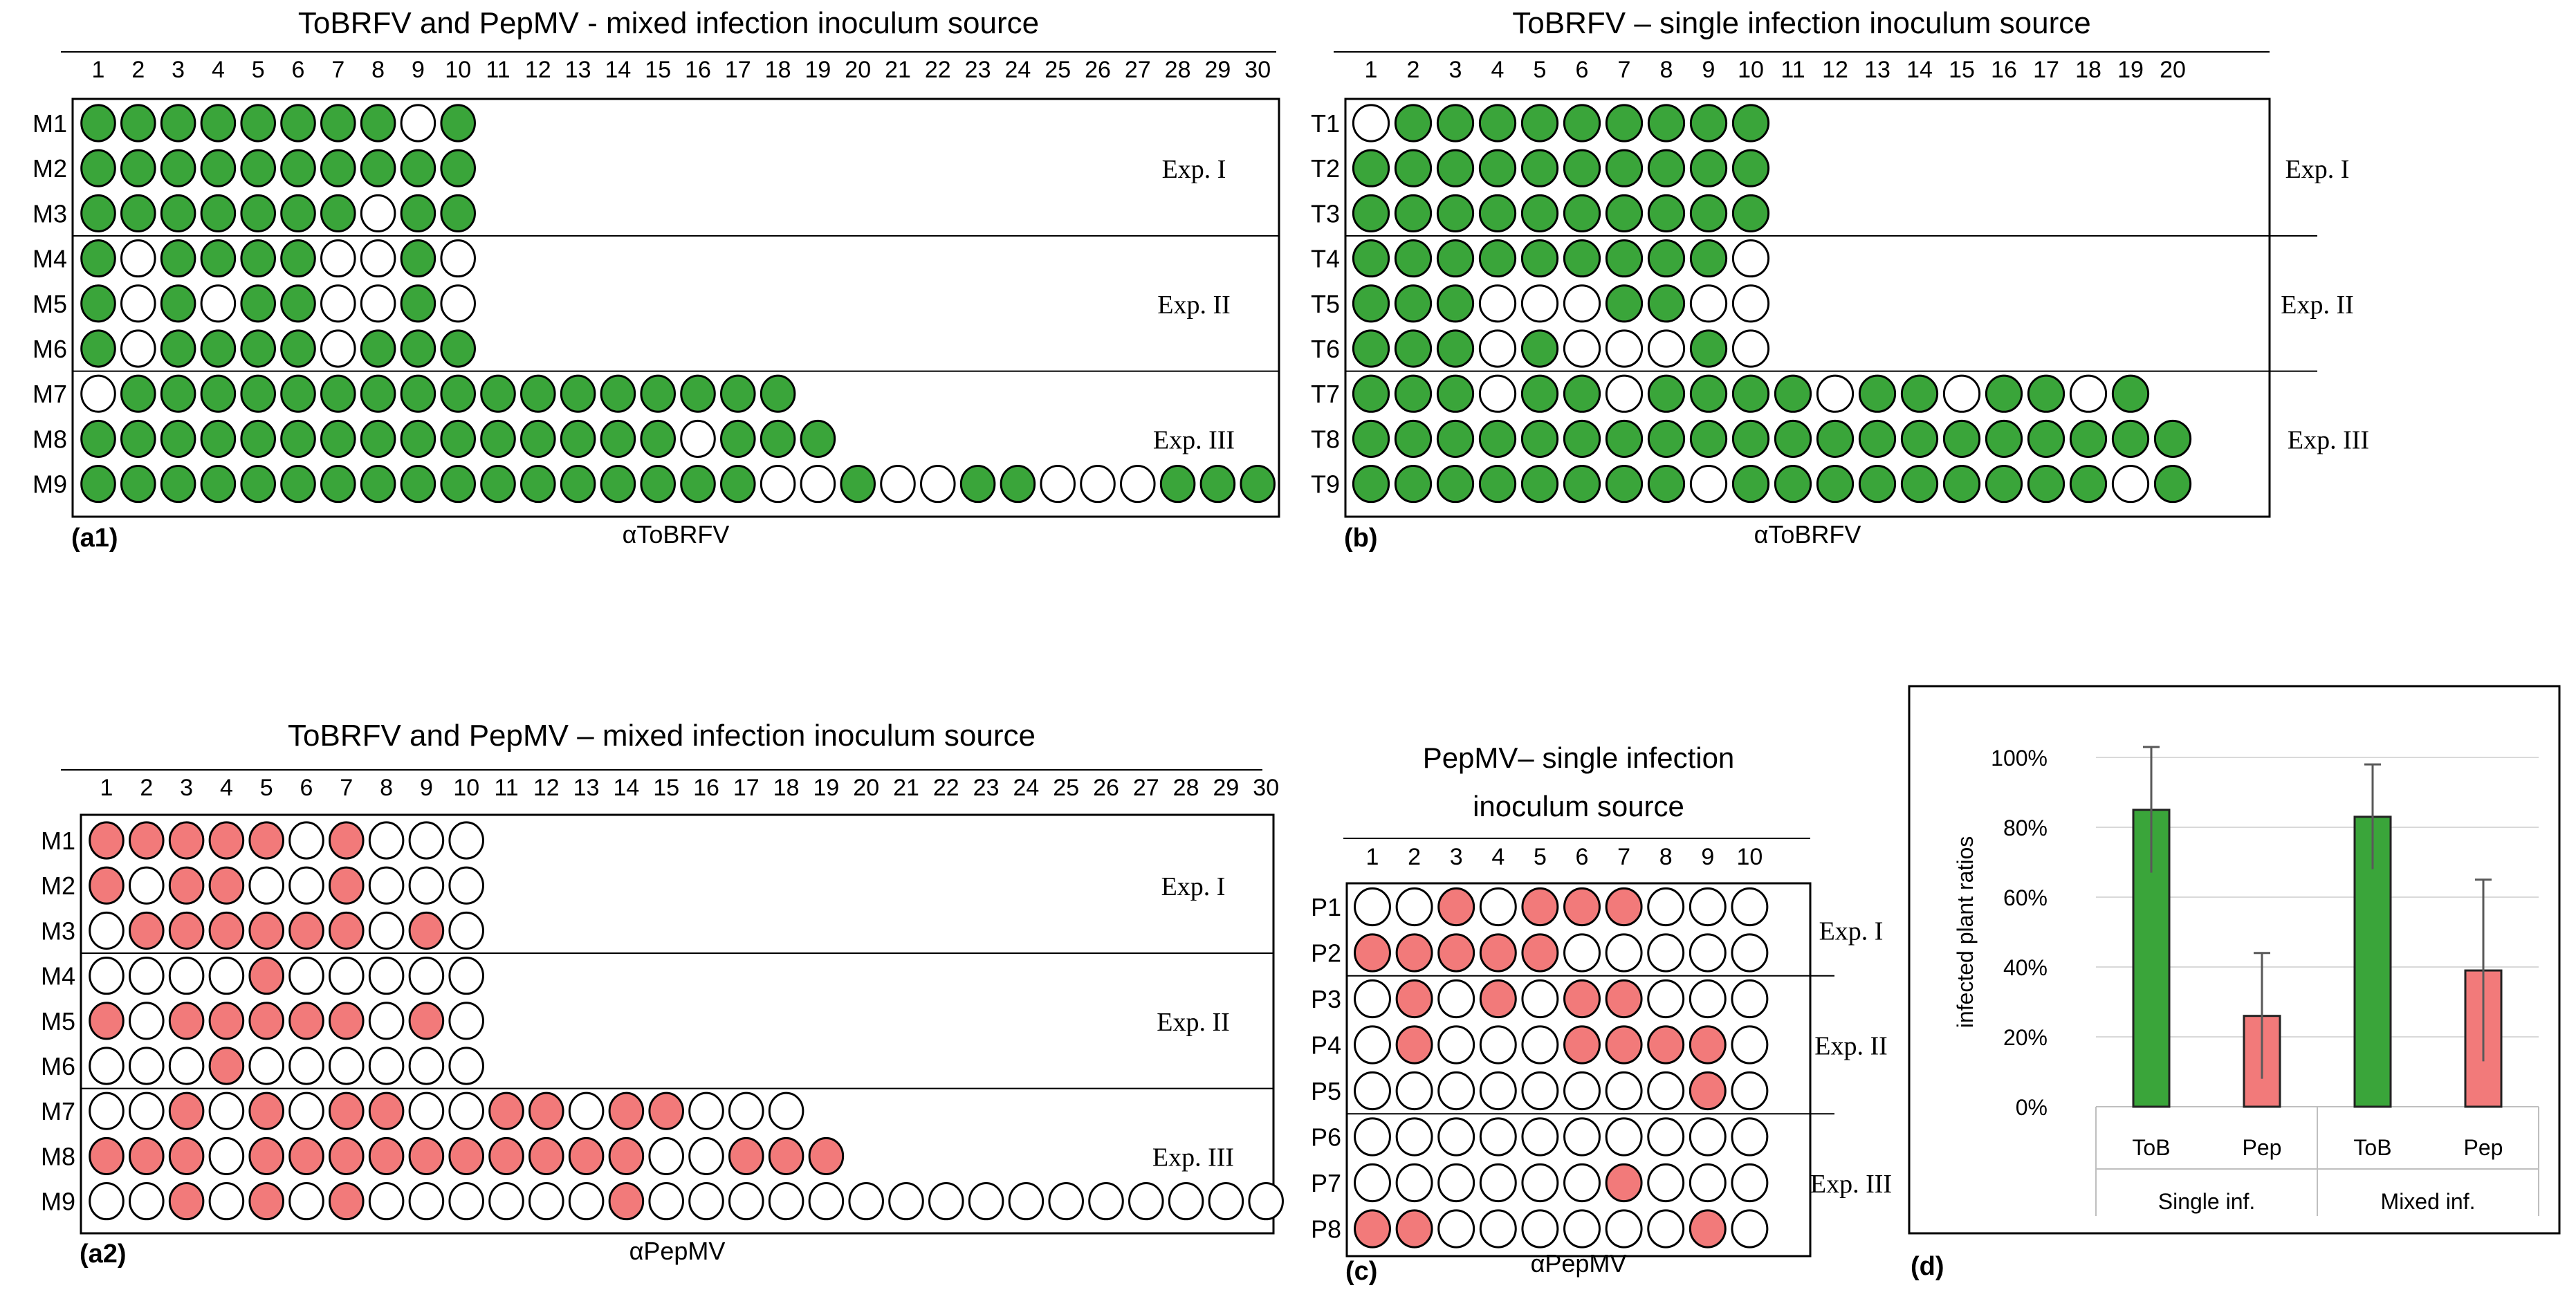 The width and height of the screenshot is (2576, 1308). Describe the element at coordinates (2004, 70) in the screenshot. I see `column-number: 16` at that location.